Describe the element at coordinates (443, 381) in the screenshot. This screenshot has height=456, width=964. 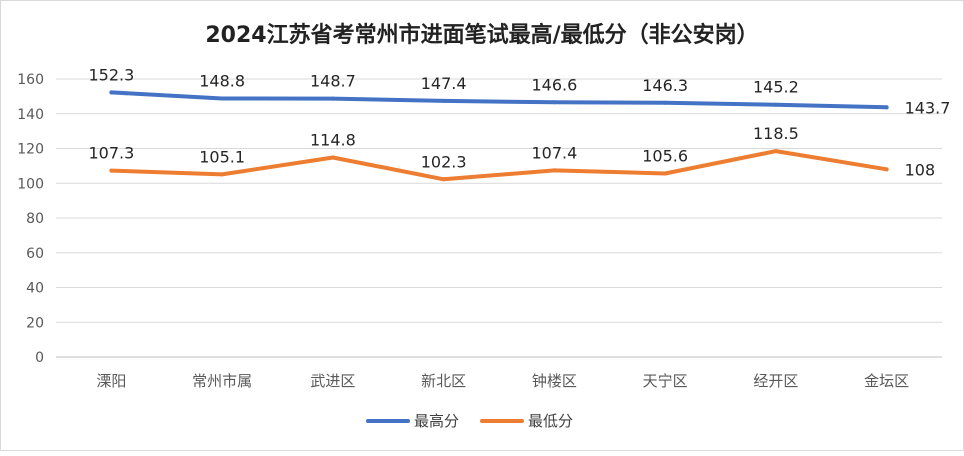
I see `x-tick-label: 新北区` at that location.